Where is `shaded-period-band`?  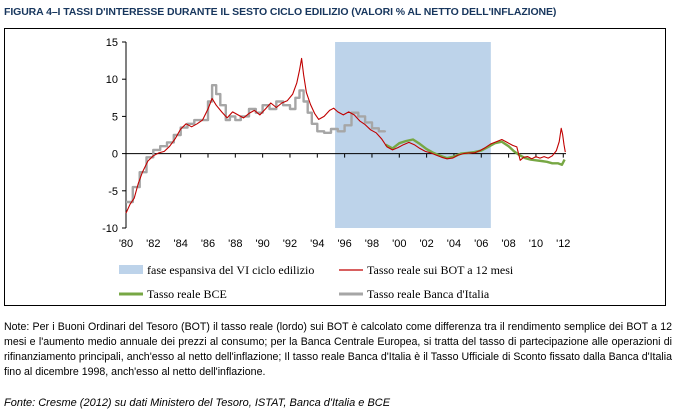
shaded-period-band is located at coordinates (413, 135).